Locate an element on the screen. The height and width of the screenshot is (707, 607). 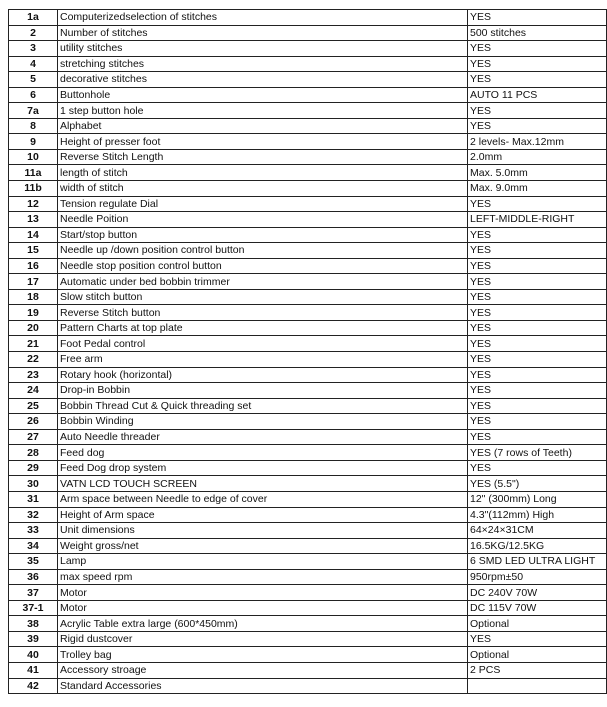
spec-row: 19 Reverse Stitch button YES is located at coordinates (307, 312).